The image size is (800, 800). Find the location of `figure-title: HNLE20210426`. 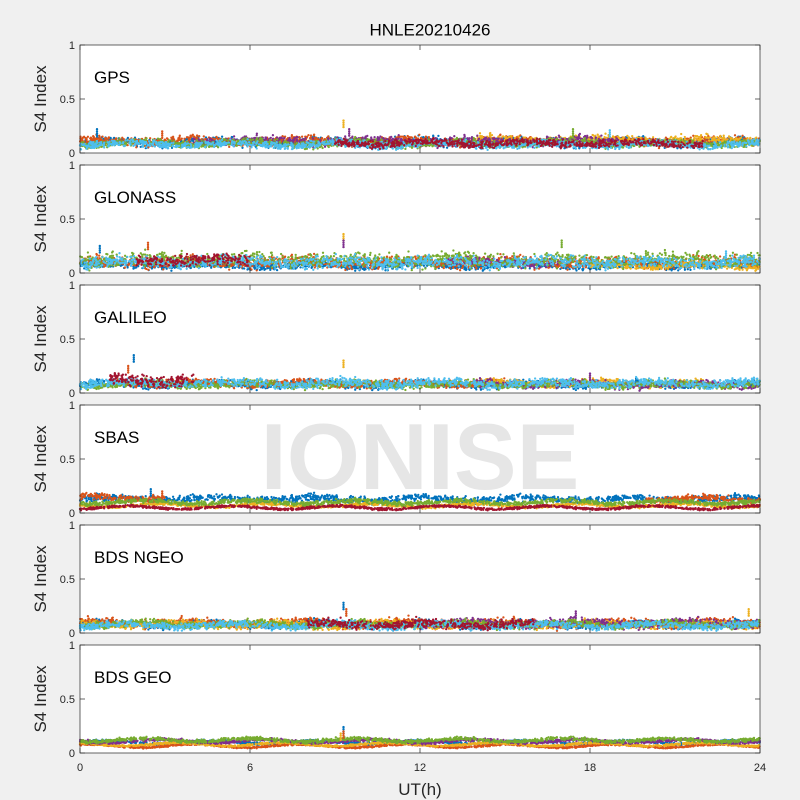

figure-title: HNLE20210426 is located at coordinates (430, 30).